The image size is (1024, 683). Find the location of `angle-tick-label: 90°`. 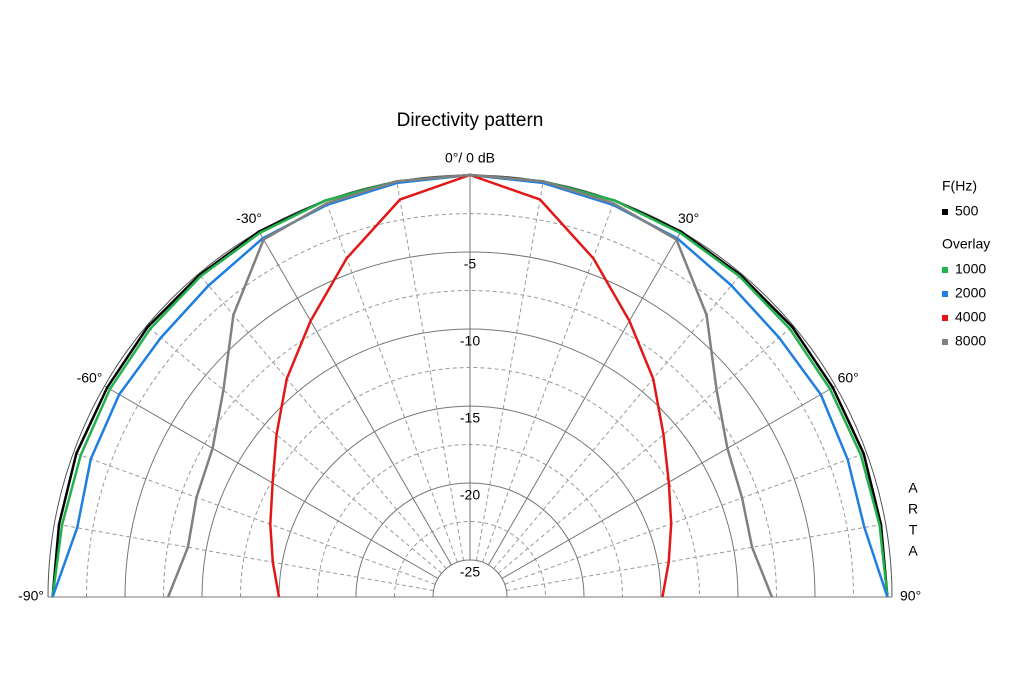

angle-tick-label: 90° is located at coordinates (910, 596).